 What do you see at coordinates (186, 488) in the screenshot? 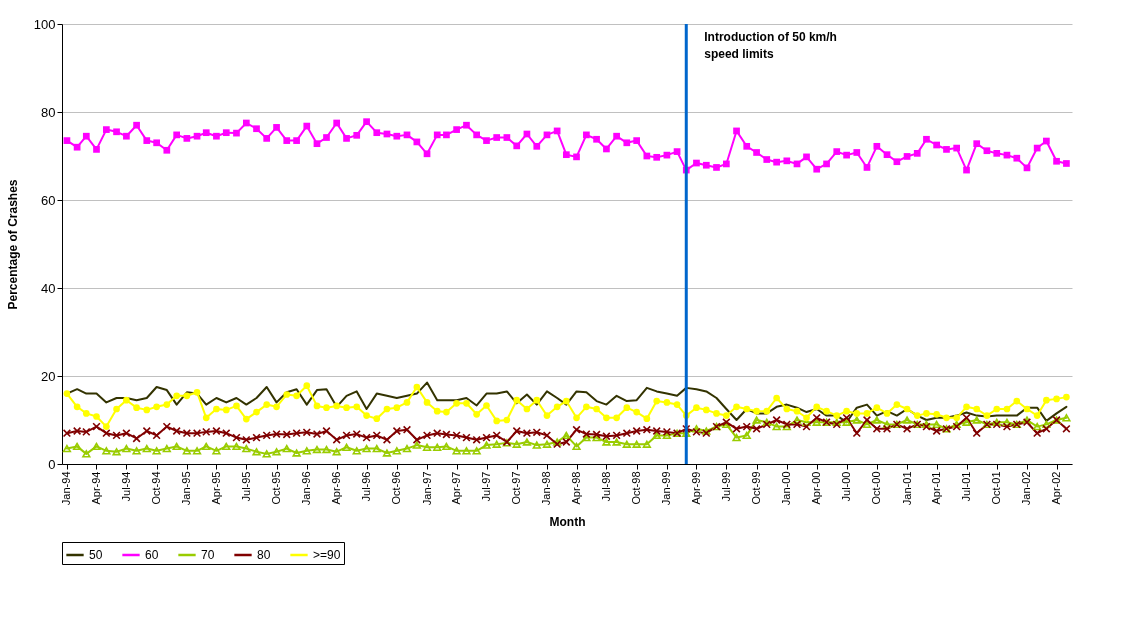
I see `x-tick-label: Jan-95` at bounding box center [186, 488].